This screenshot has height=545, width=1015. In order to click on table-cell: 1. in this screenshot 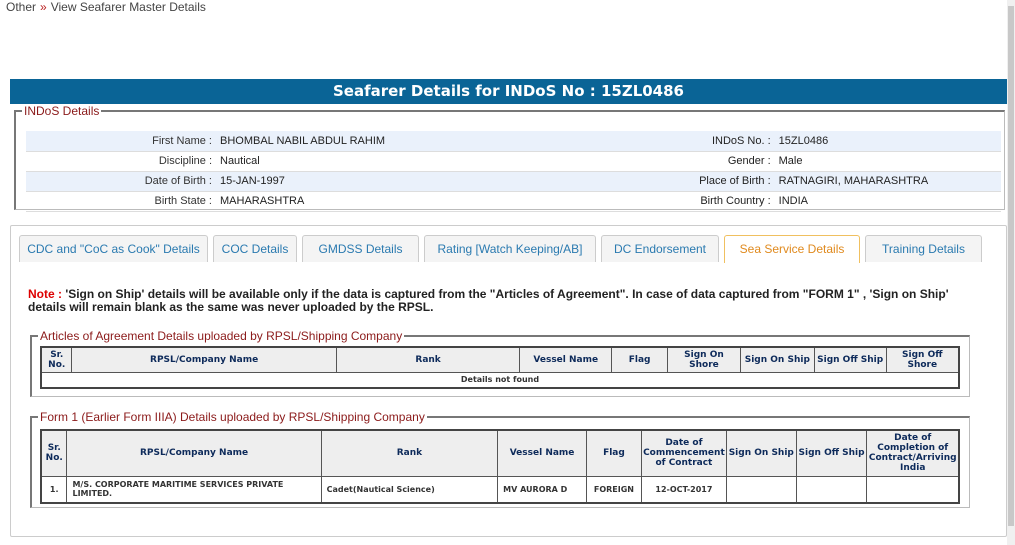, I will do `click(54, 489)`.